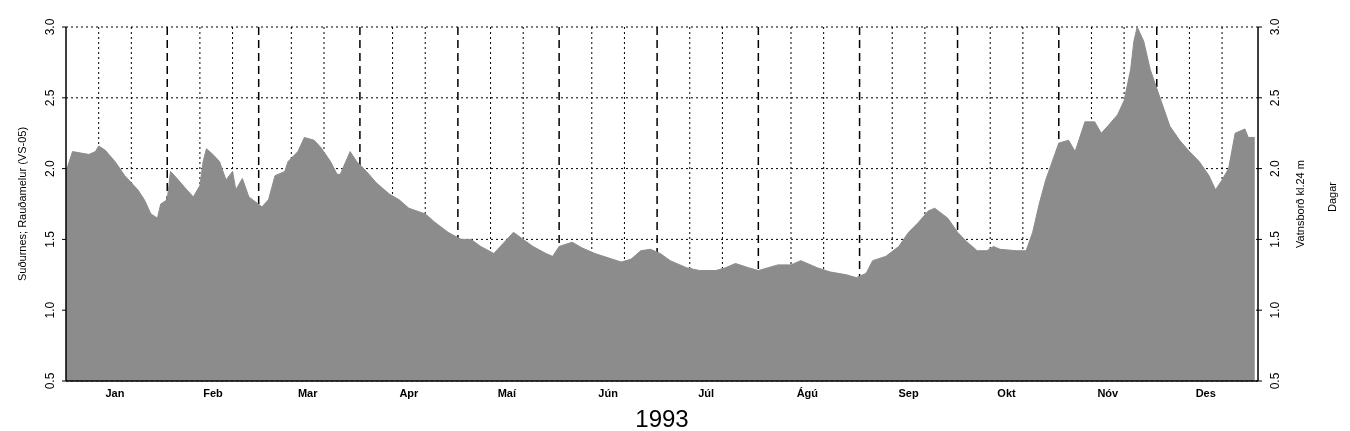 Image resolution: width=1350 pixels, height=431 pixels. I want to click on y2-tick-label: 1.0, so click(1274, 310).